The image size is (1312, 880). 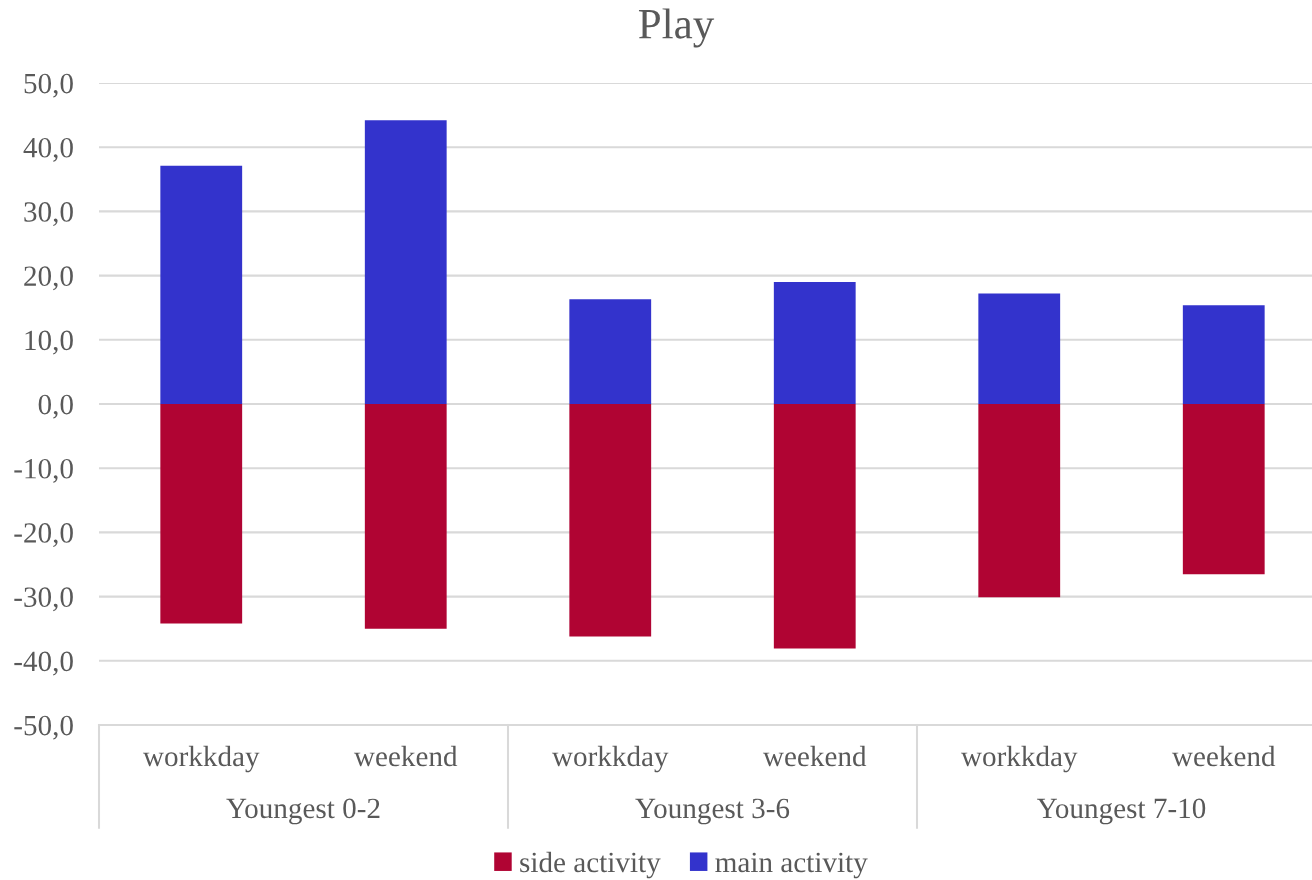 I want to click on y-tick-label: 10,0, so click(x=49, y=342).